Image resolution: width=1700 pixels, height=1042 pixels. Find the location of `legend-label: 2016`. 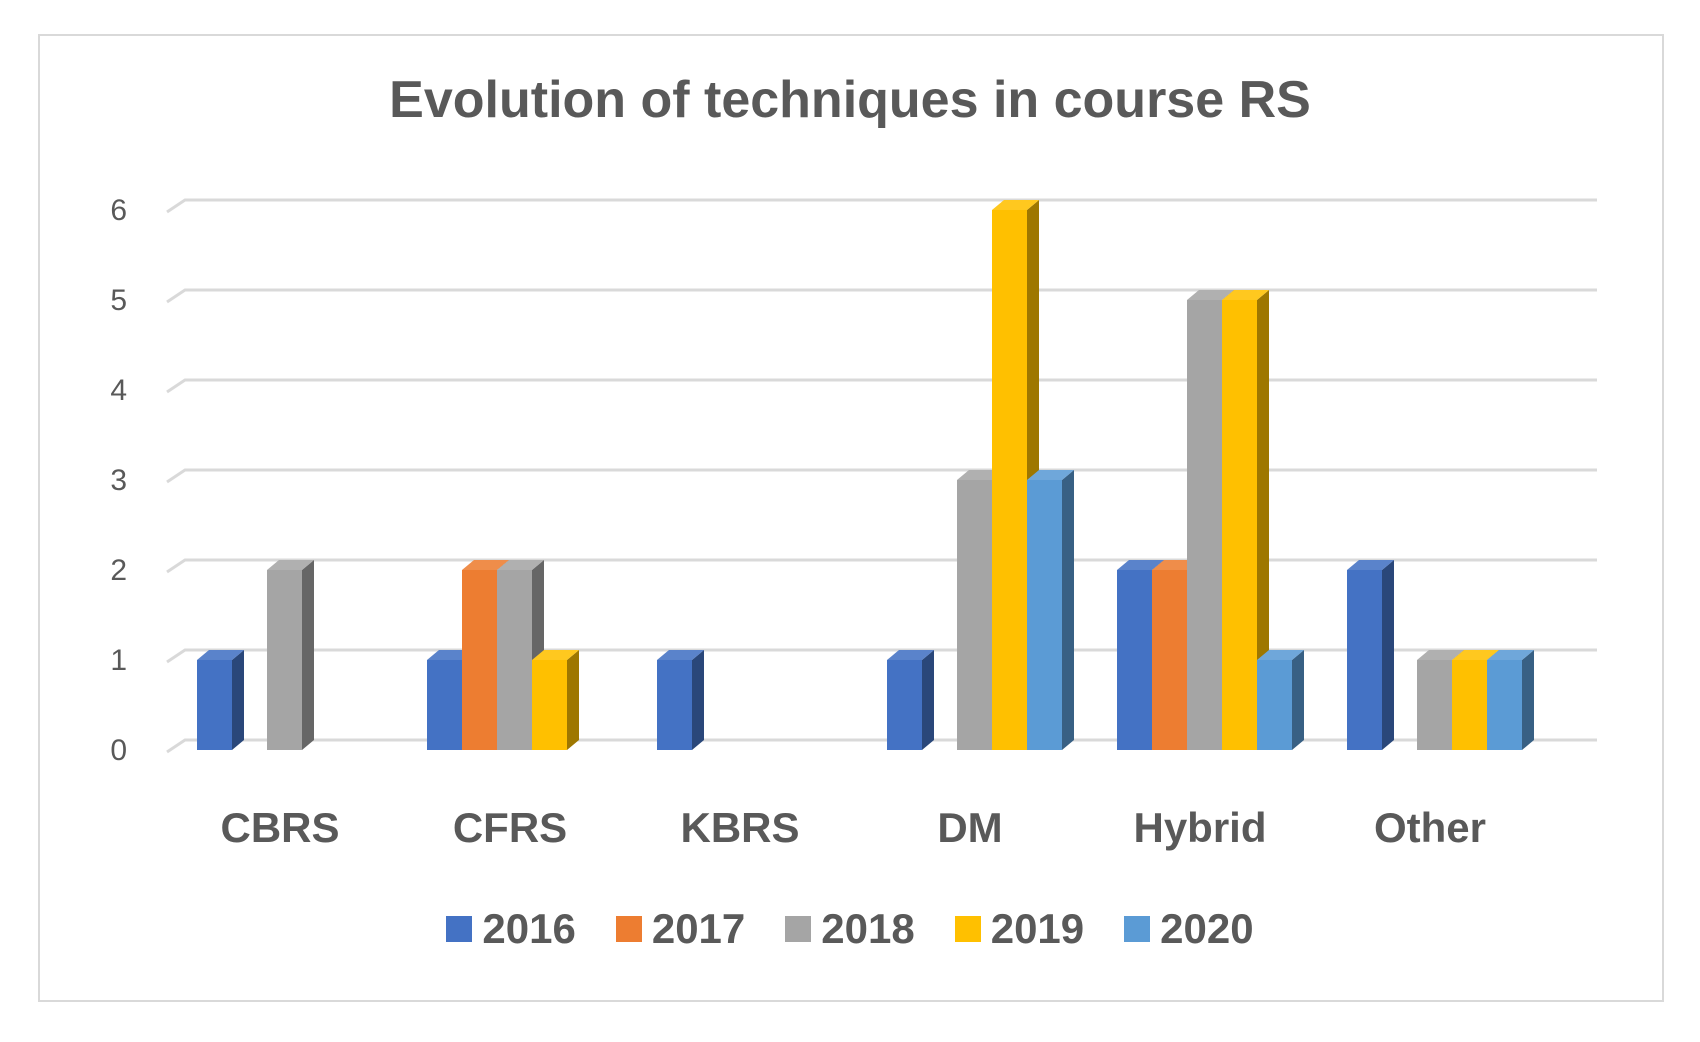

legend-label: 2016 is located at coordinates (529, 928).